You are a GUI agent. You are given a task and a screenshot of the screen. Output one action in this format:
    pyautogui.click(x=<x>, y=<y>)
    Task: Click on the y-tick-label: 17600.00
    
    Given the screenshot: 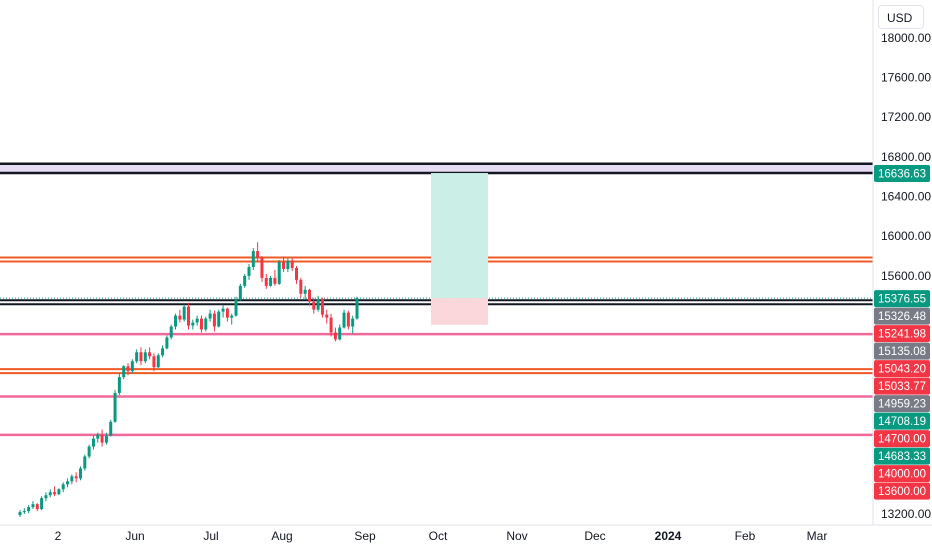 What is the action you would take?
    pyautogui.click(x=906, y=77)
    